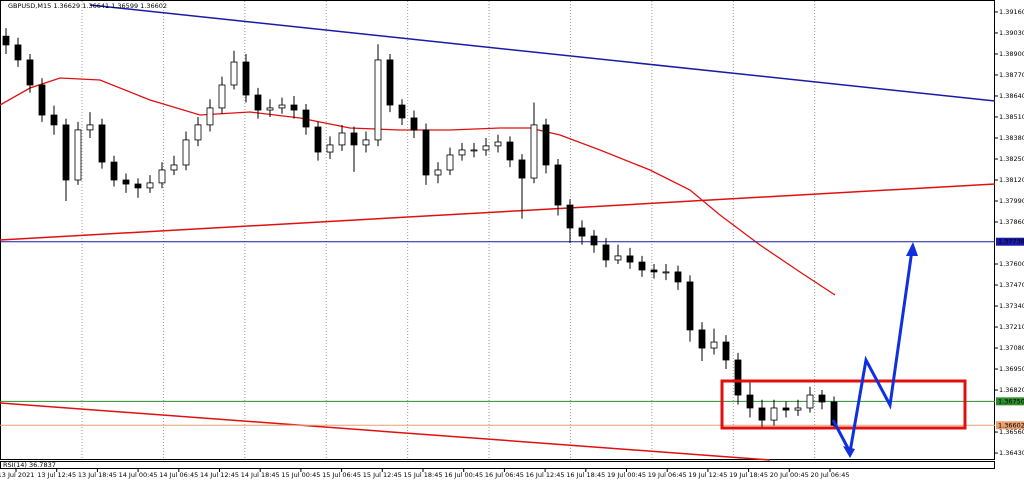 The width and height of the screenshot is (1024, 480). What do you see at coordinates (1011, 201) in the screenshot?
I see `y-tick-label: 1.37990` at bounding box center [1011, 201].